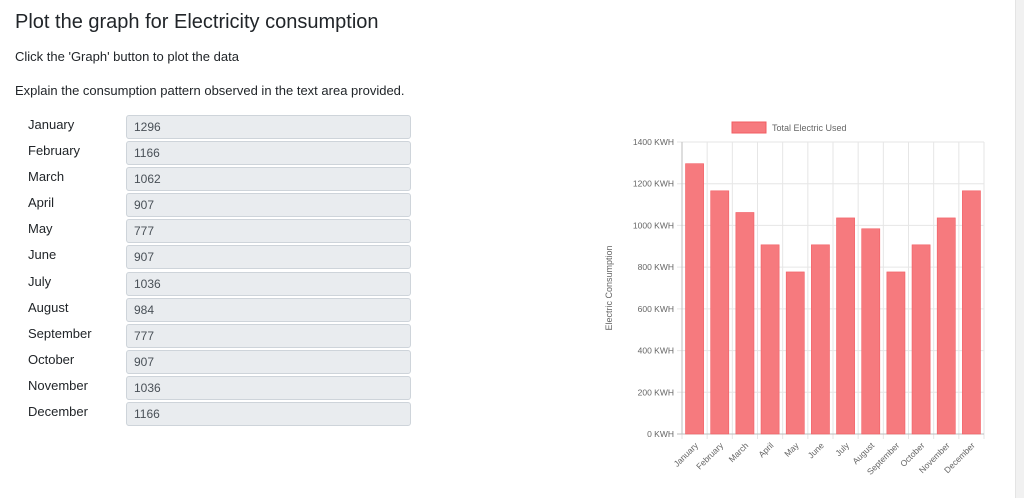  Describe the element at coordinates (58, 385) in the screenshot. I see `month-label: November` at that location.